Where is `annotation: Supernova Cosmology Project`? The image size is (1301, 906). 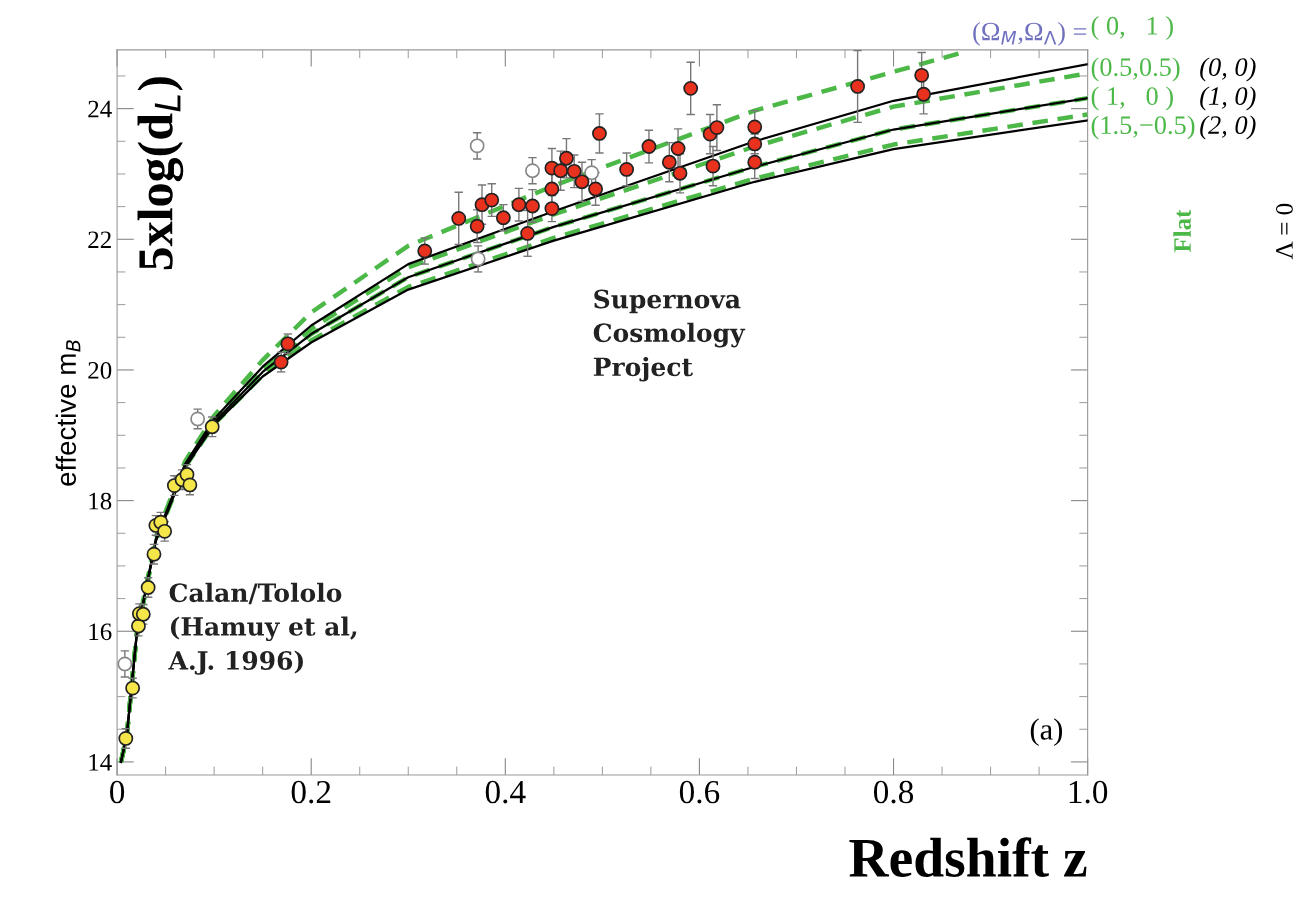
annotation: Supernova Cosmology Project is located at coordinates (669, 335).